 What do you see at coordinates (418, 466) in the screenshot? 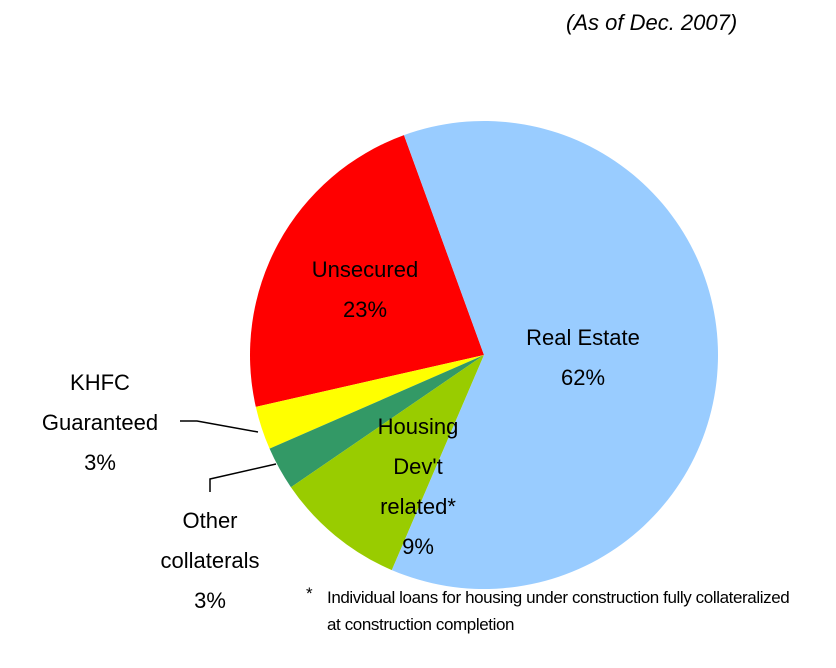
I see `category-label: Housing Dev't related*` at bounding box center [418, 466].